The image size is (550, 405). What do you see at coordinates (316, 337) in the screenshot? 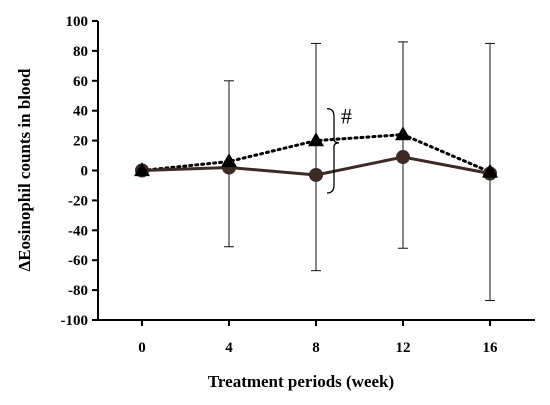
I see `x-axis: 0 4 8 12 16` at bounding box center [316, 337].